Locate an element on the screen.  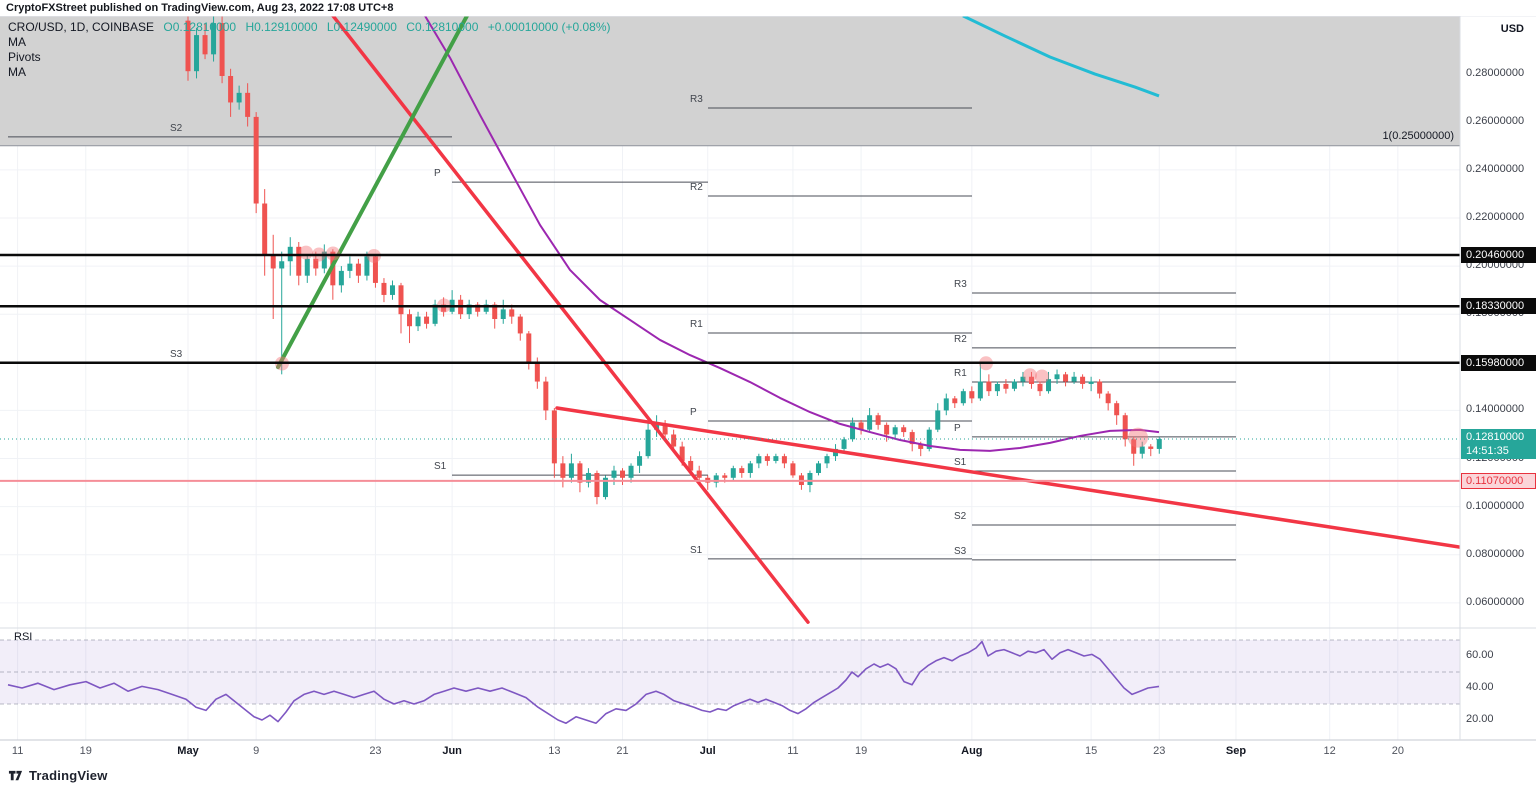
indicator-pivots-label: Pivots is located at coordinates (24, 57).